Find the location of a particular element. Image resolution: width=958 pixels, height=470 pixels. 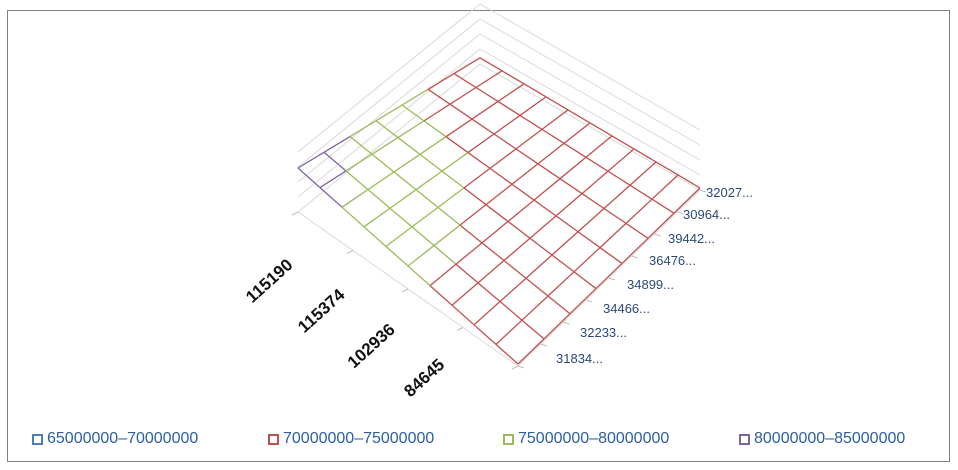

x-axis-label: 115190 is located at coordinates (269, 280).